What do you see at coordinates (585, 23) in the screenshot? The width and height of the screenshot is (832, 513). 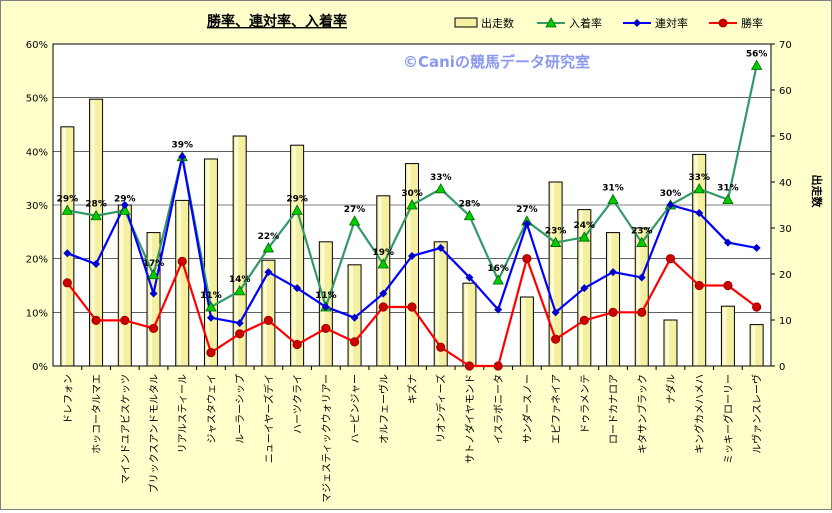 I see `legend-label-入着率: 入着率` at bounding box center [585, 23].